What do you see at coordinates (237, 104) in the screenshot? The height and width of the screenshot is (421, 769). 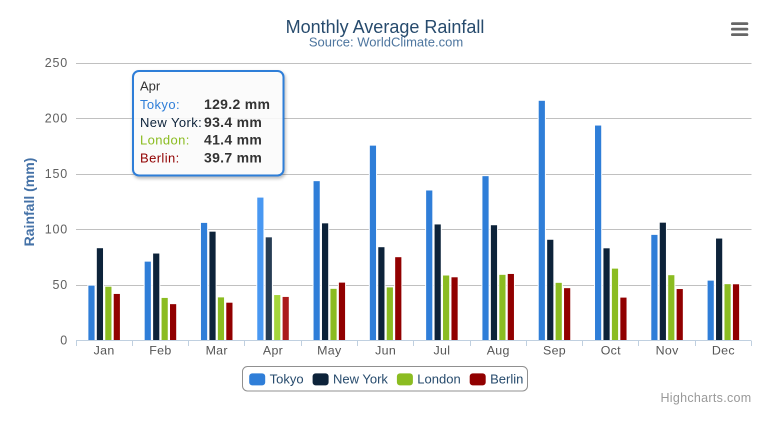 I see `svg-text: 129.2 mm` at bounding box center [237, 104].